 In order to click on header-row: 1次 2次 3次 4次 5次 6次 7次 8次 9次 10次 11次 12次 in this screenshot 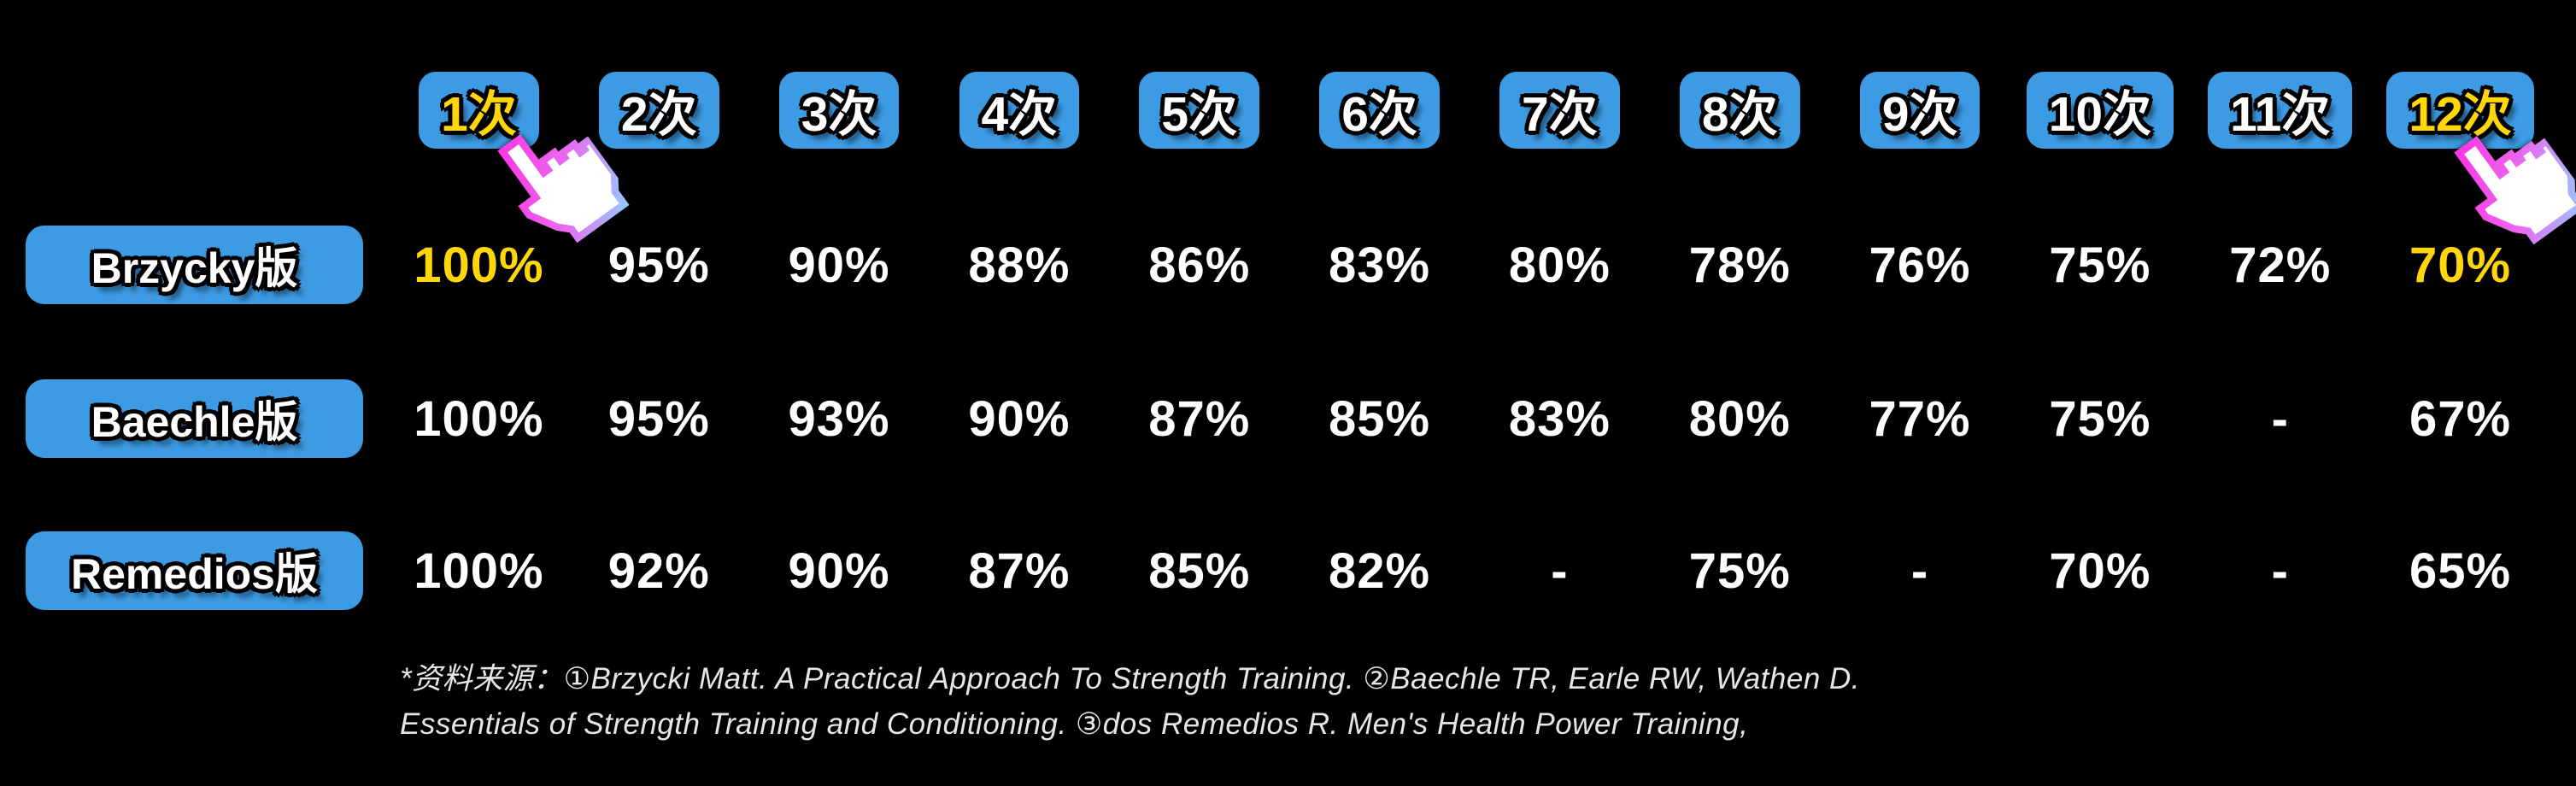, I will do `click(1288, 110)`.